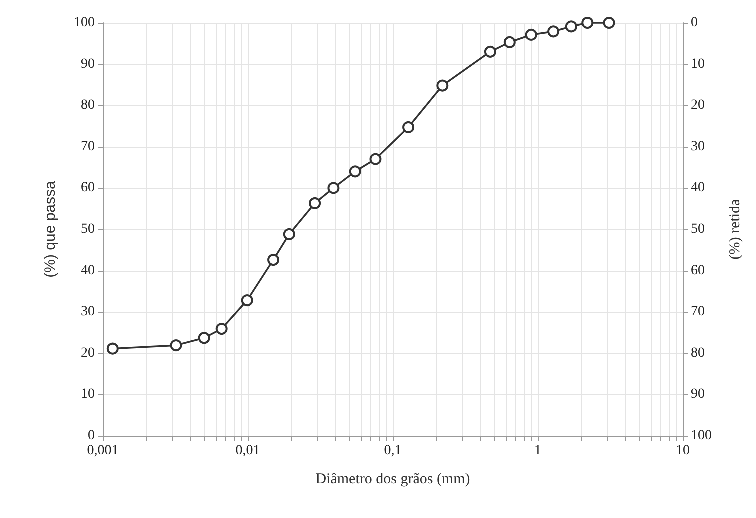 The width and height of the screenshot is (756, 518). I want to click on y-tick-label: 60, so click(88, 188).